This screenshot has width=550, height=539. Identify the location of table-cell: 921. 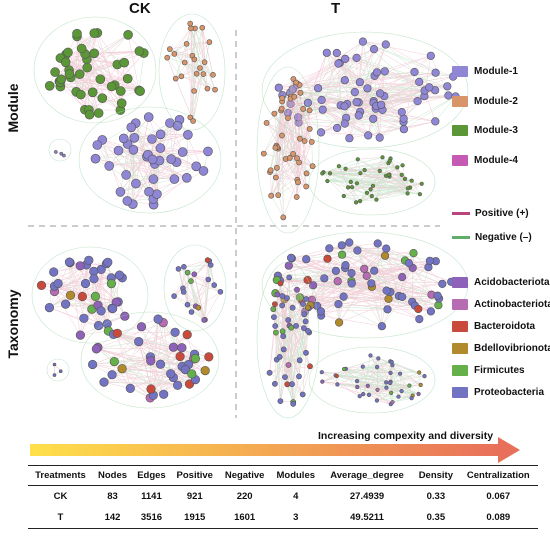
(194, 496).